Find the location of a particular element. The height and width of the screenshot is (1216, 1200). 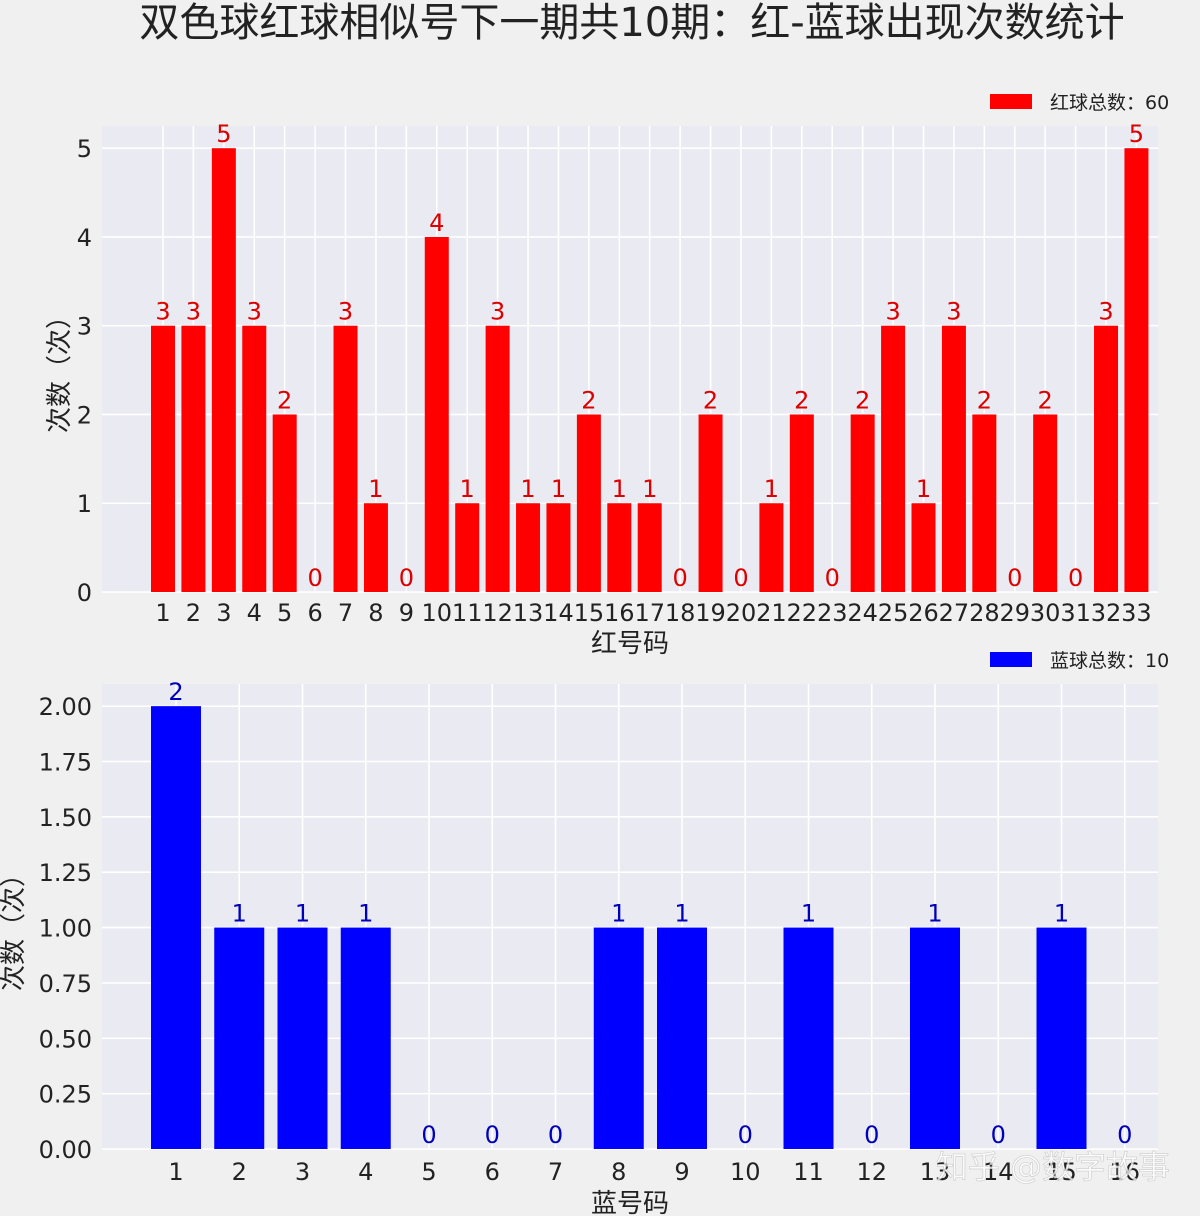

x-tick-label: 28 is located at coordinates (984, 613).